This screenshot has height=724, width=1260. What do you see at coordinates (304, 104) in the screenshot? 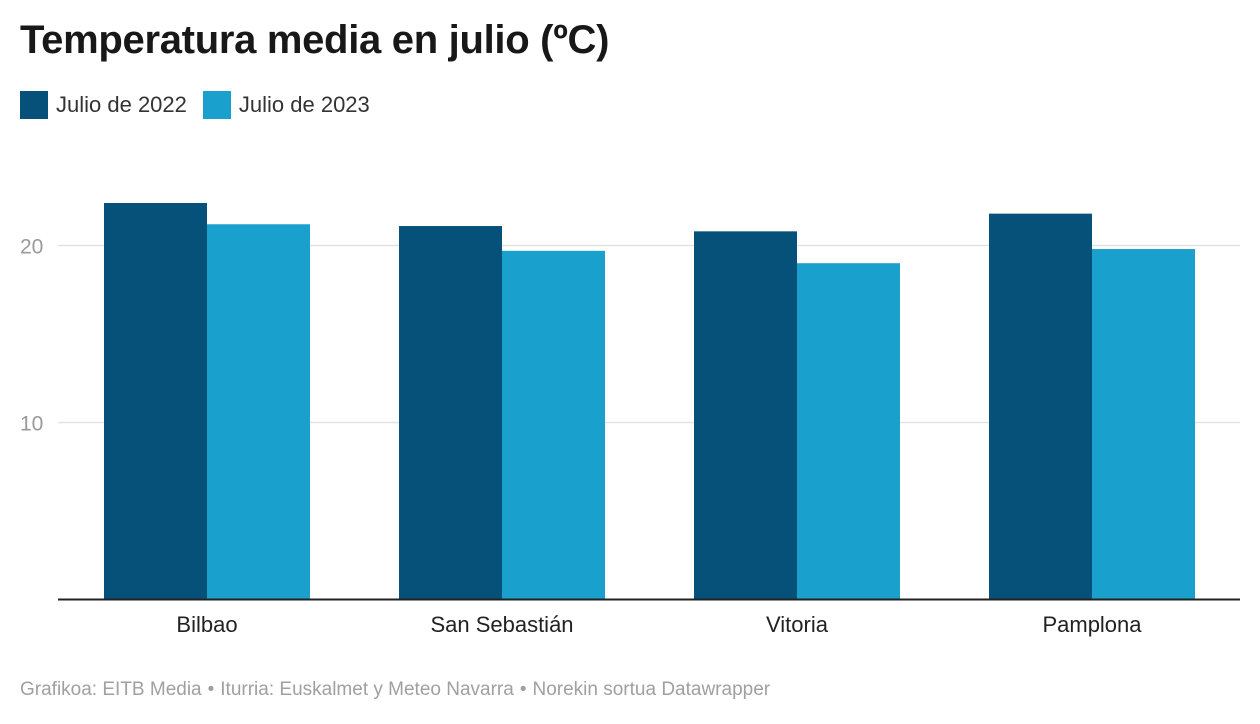
I see `legend-label-2023: Julio de 2023` at bounding box center [304, 104].